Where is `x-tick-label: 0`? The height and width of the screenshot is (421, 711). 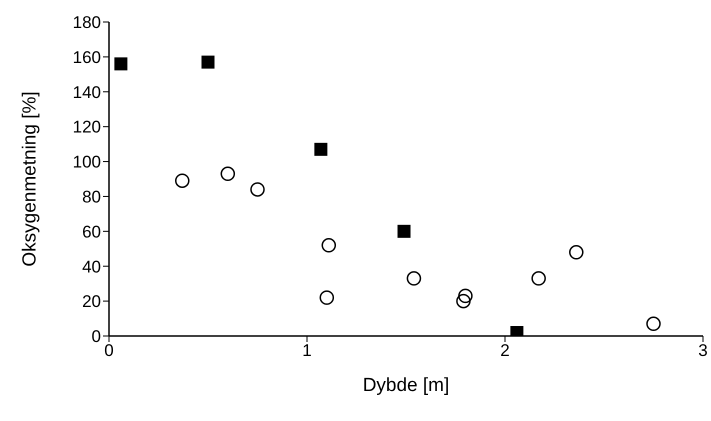
x-tick-label: 0 is located at coordinates (109, 350).